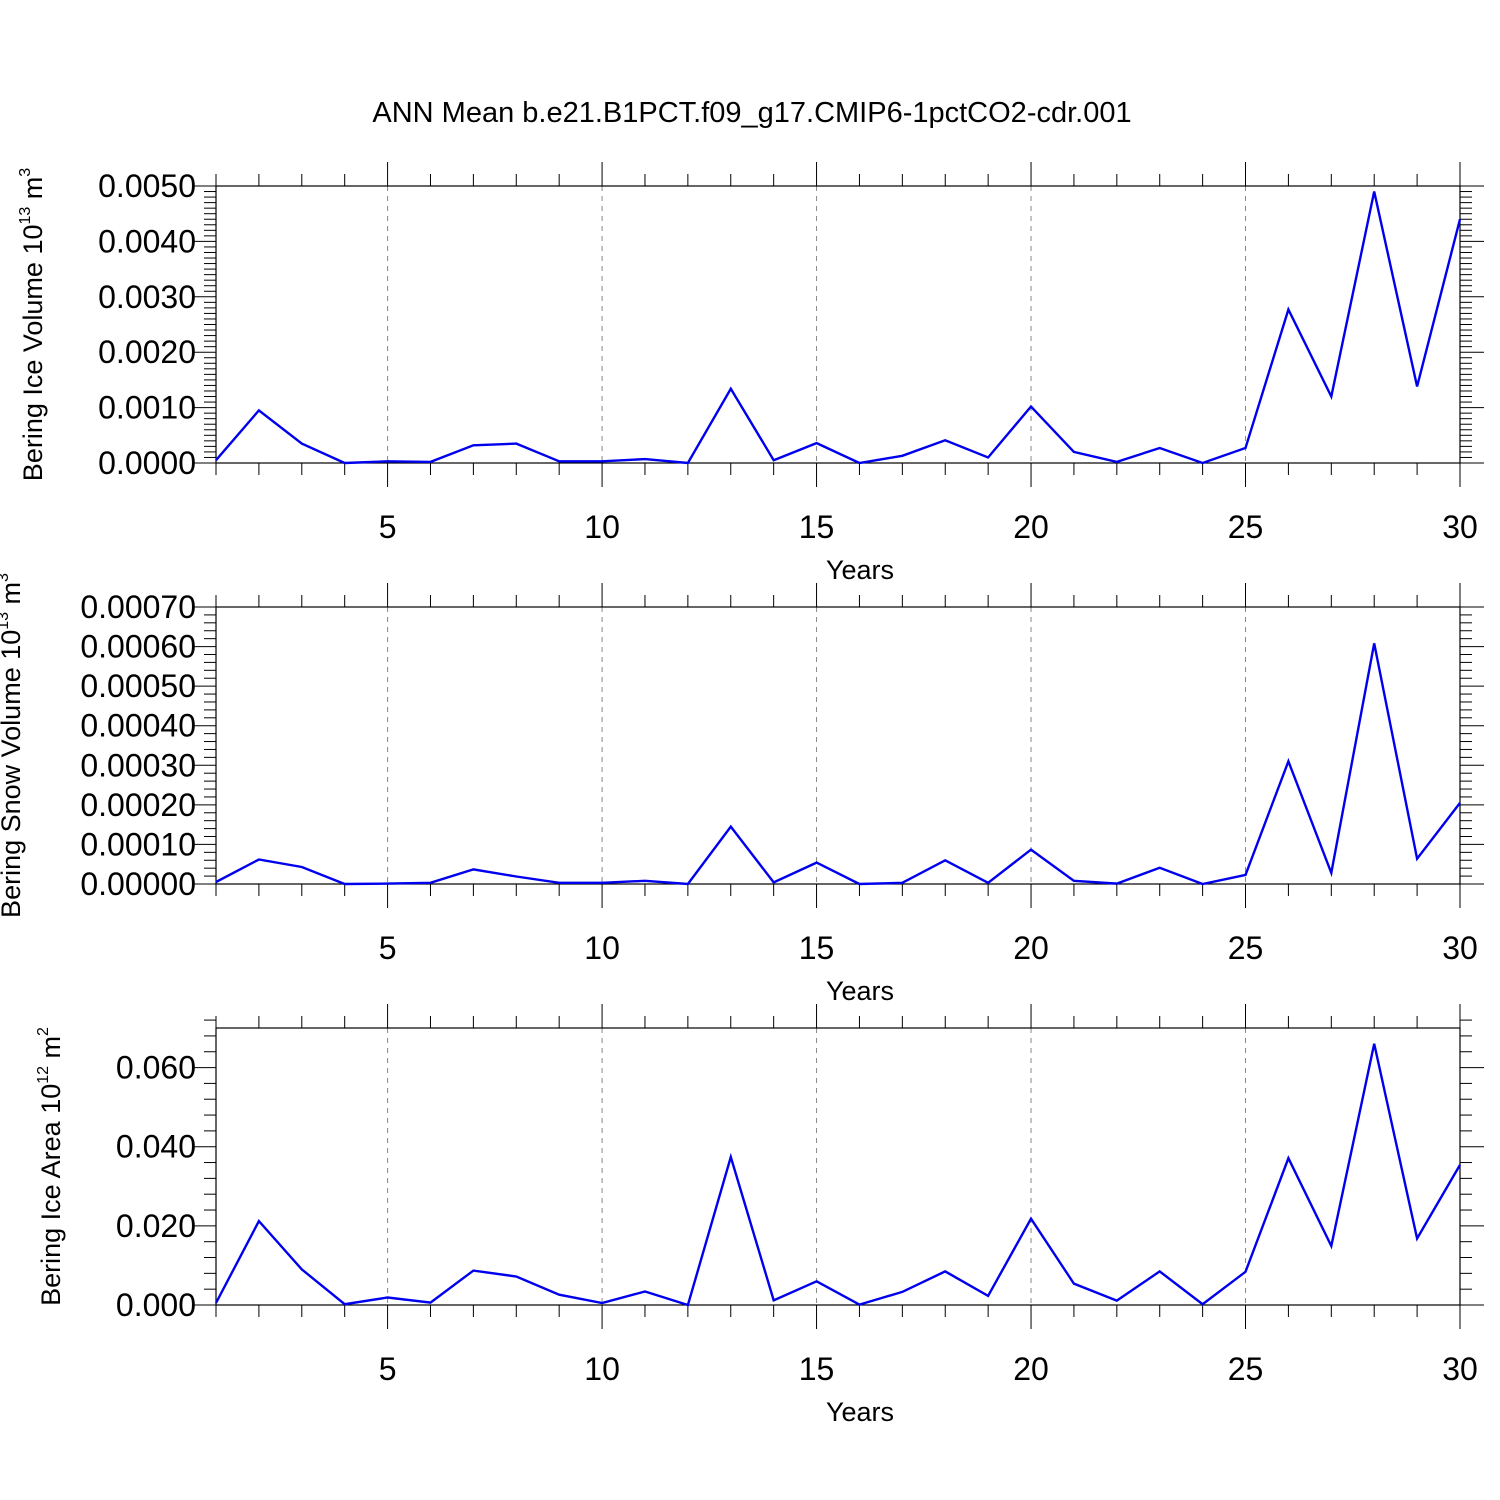  What do you see at coordinates (147, 297) in the screenshot?
I see `y-tick-label: 0.0030` at bounding box center [147, 297].